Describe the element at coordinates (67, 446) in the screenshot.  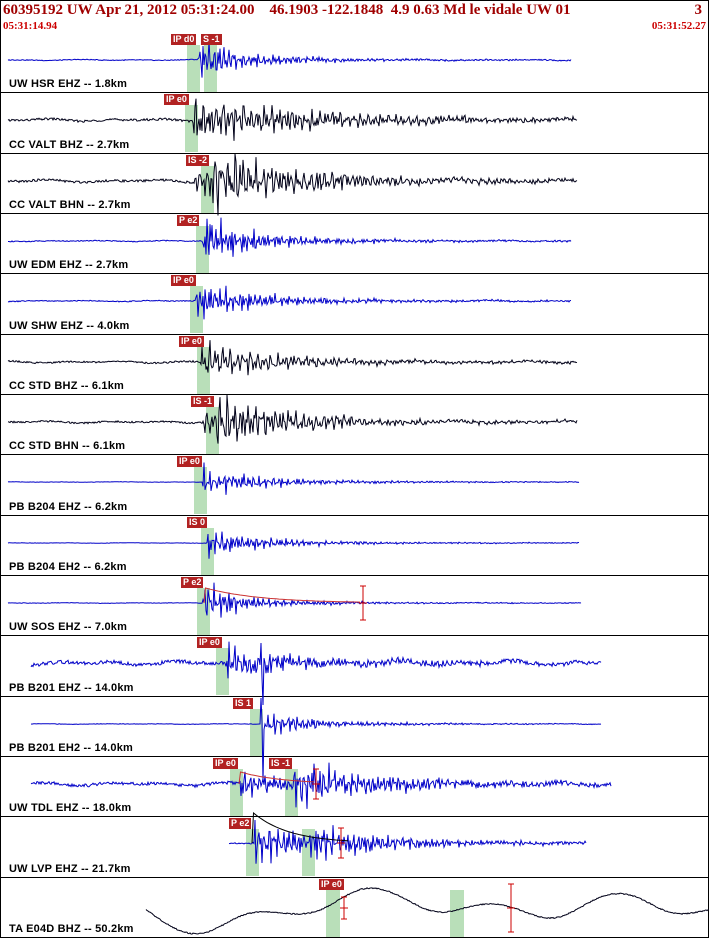
I see `station-label: CC STD BHN -- 6.1km` at that location.